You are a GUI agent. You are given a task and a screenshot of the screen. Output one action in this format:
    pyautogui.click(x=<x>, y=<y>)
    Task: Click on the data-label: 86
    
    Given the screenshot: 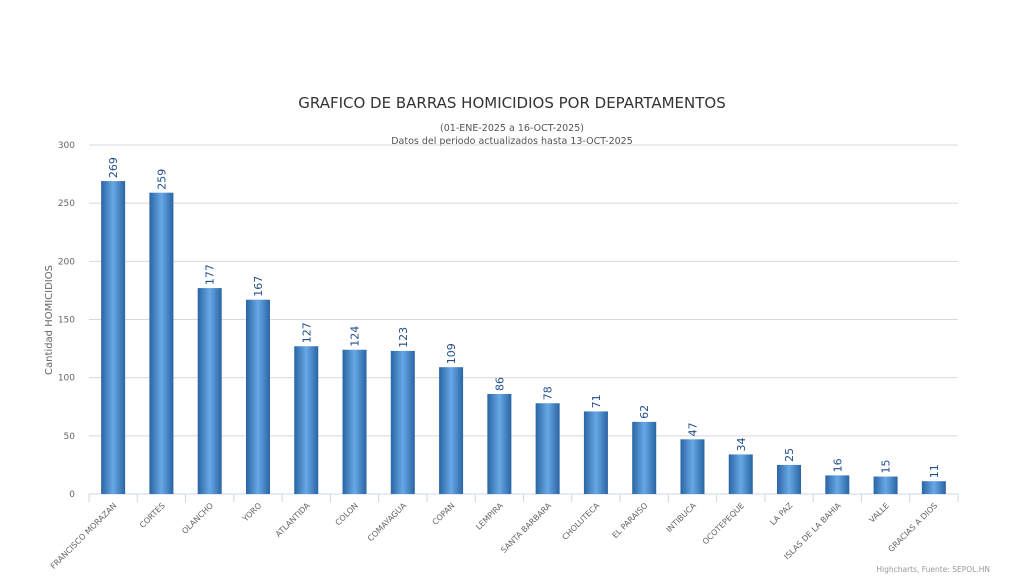 What is the action you would take?
    pyautogui.click(x=499, y=384)
    